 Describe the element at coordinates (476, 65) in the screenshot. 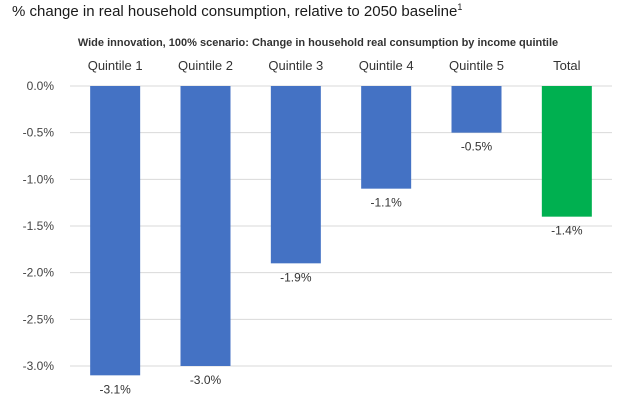

I see `category-label: Quintile 5` at that location.